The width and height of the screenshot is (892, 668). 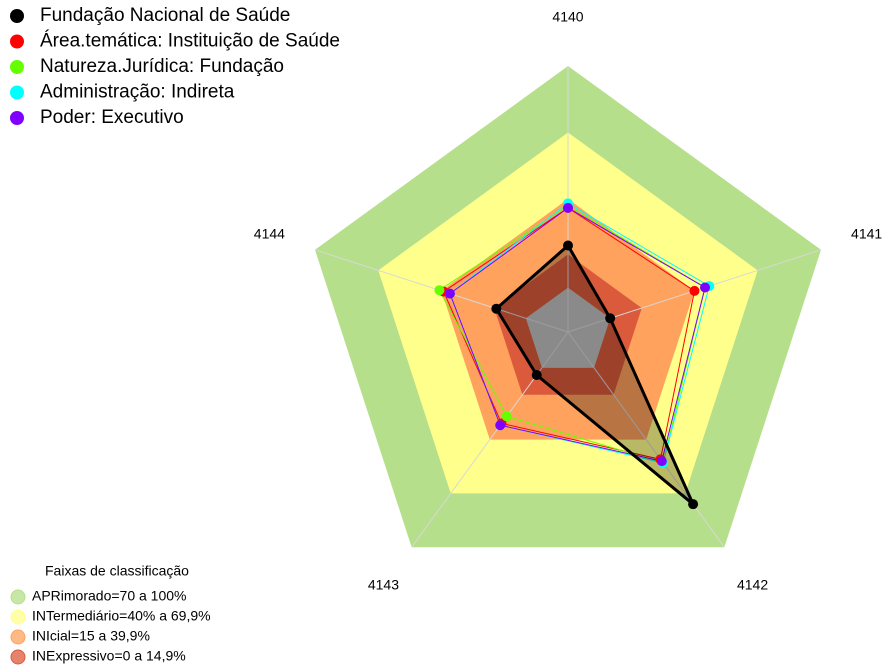 I want to click on legend-label: Área.temática: Instituição de Saúde, so click(x=190, y=41).